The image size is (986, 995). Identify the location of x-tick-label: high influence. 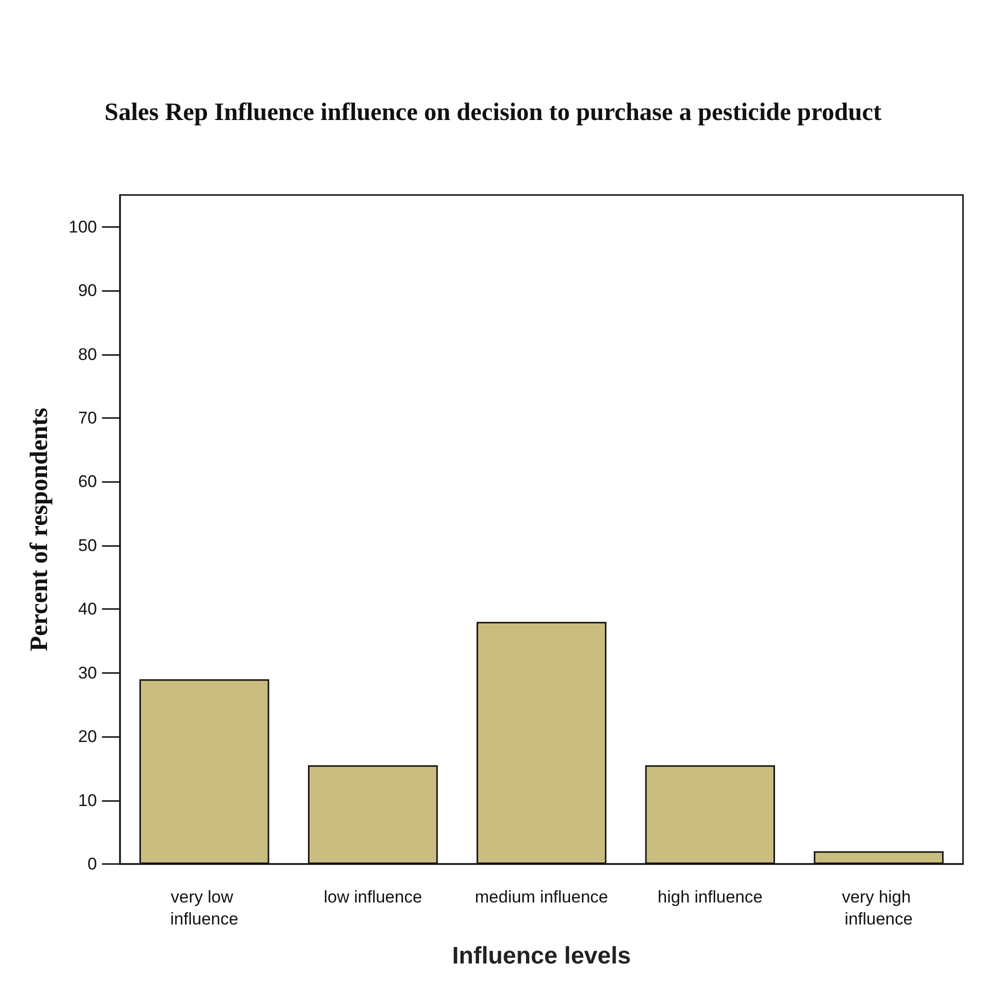
(710, 897).